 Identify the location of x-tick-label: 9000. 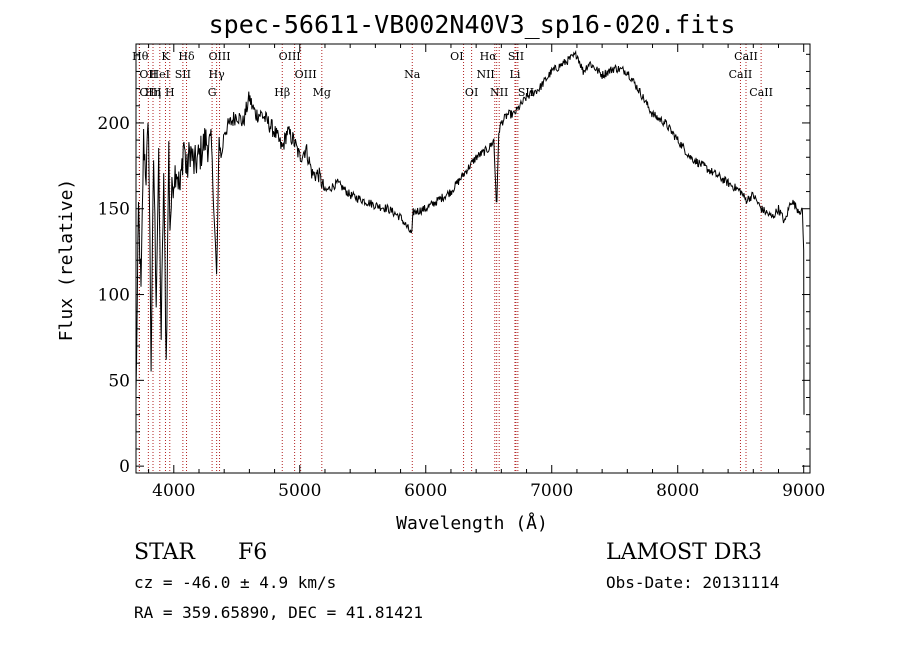
(803, 491).